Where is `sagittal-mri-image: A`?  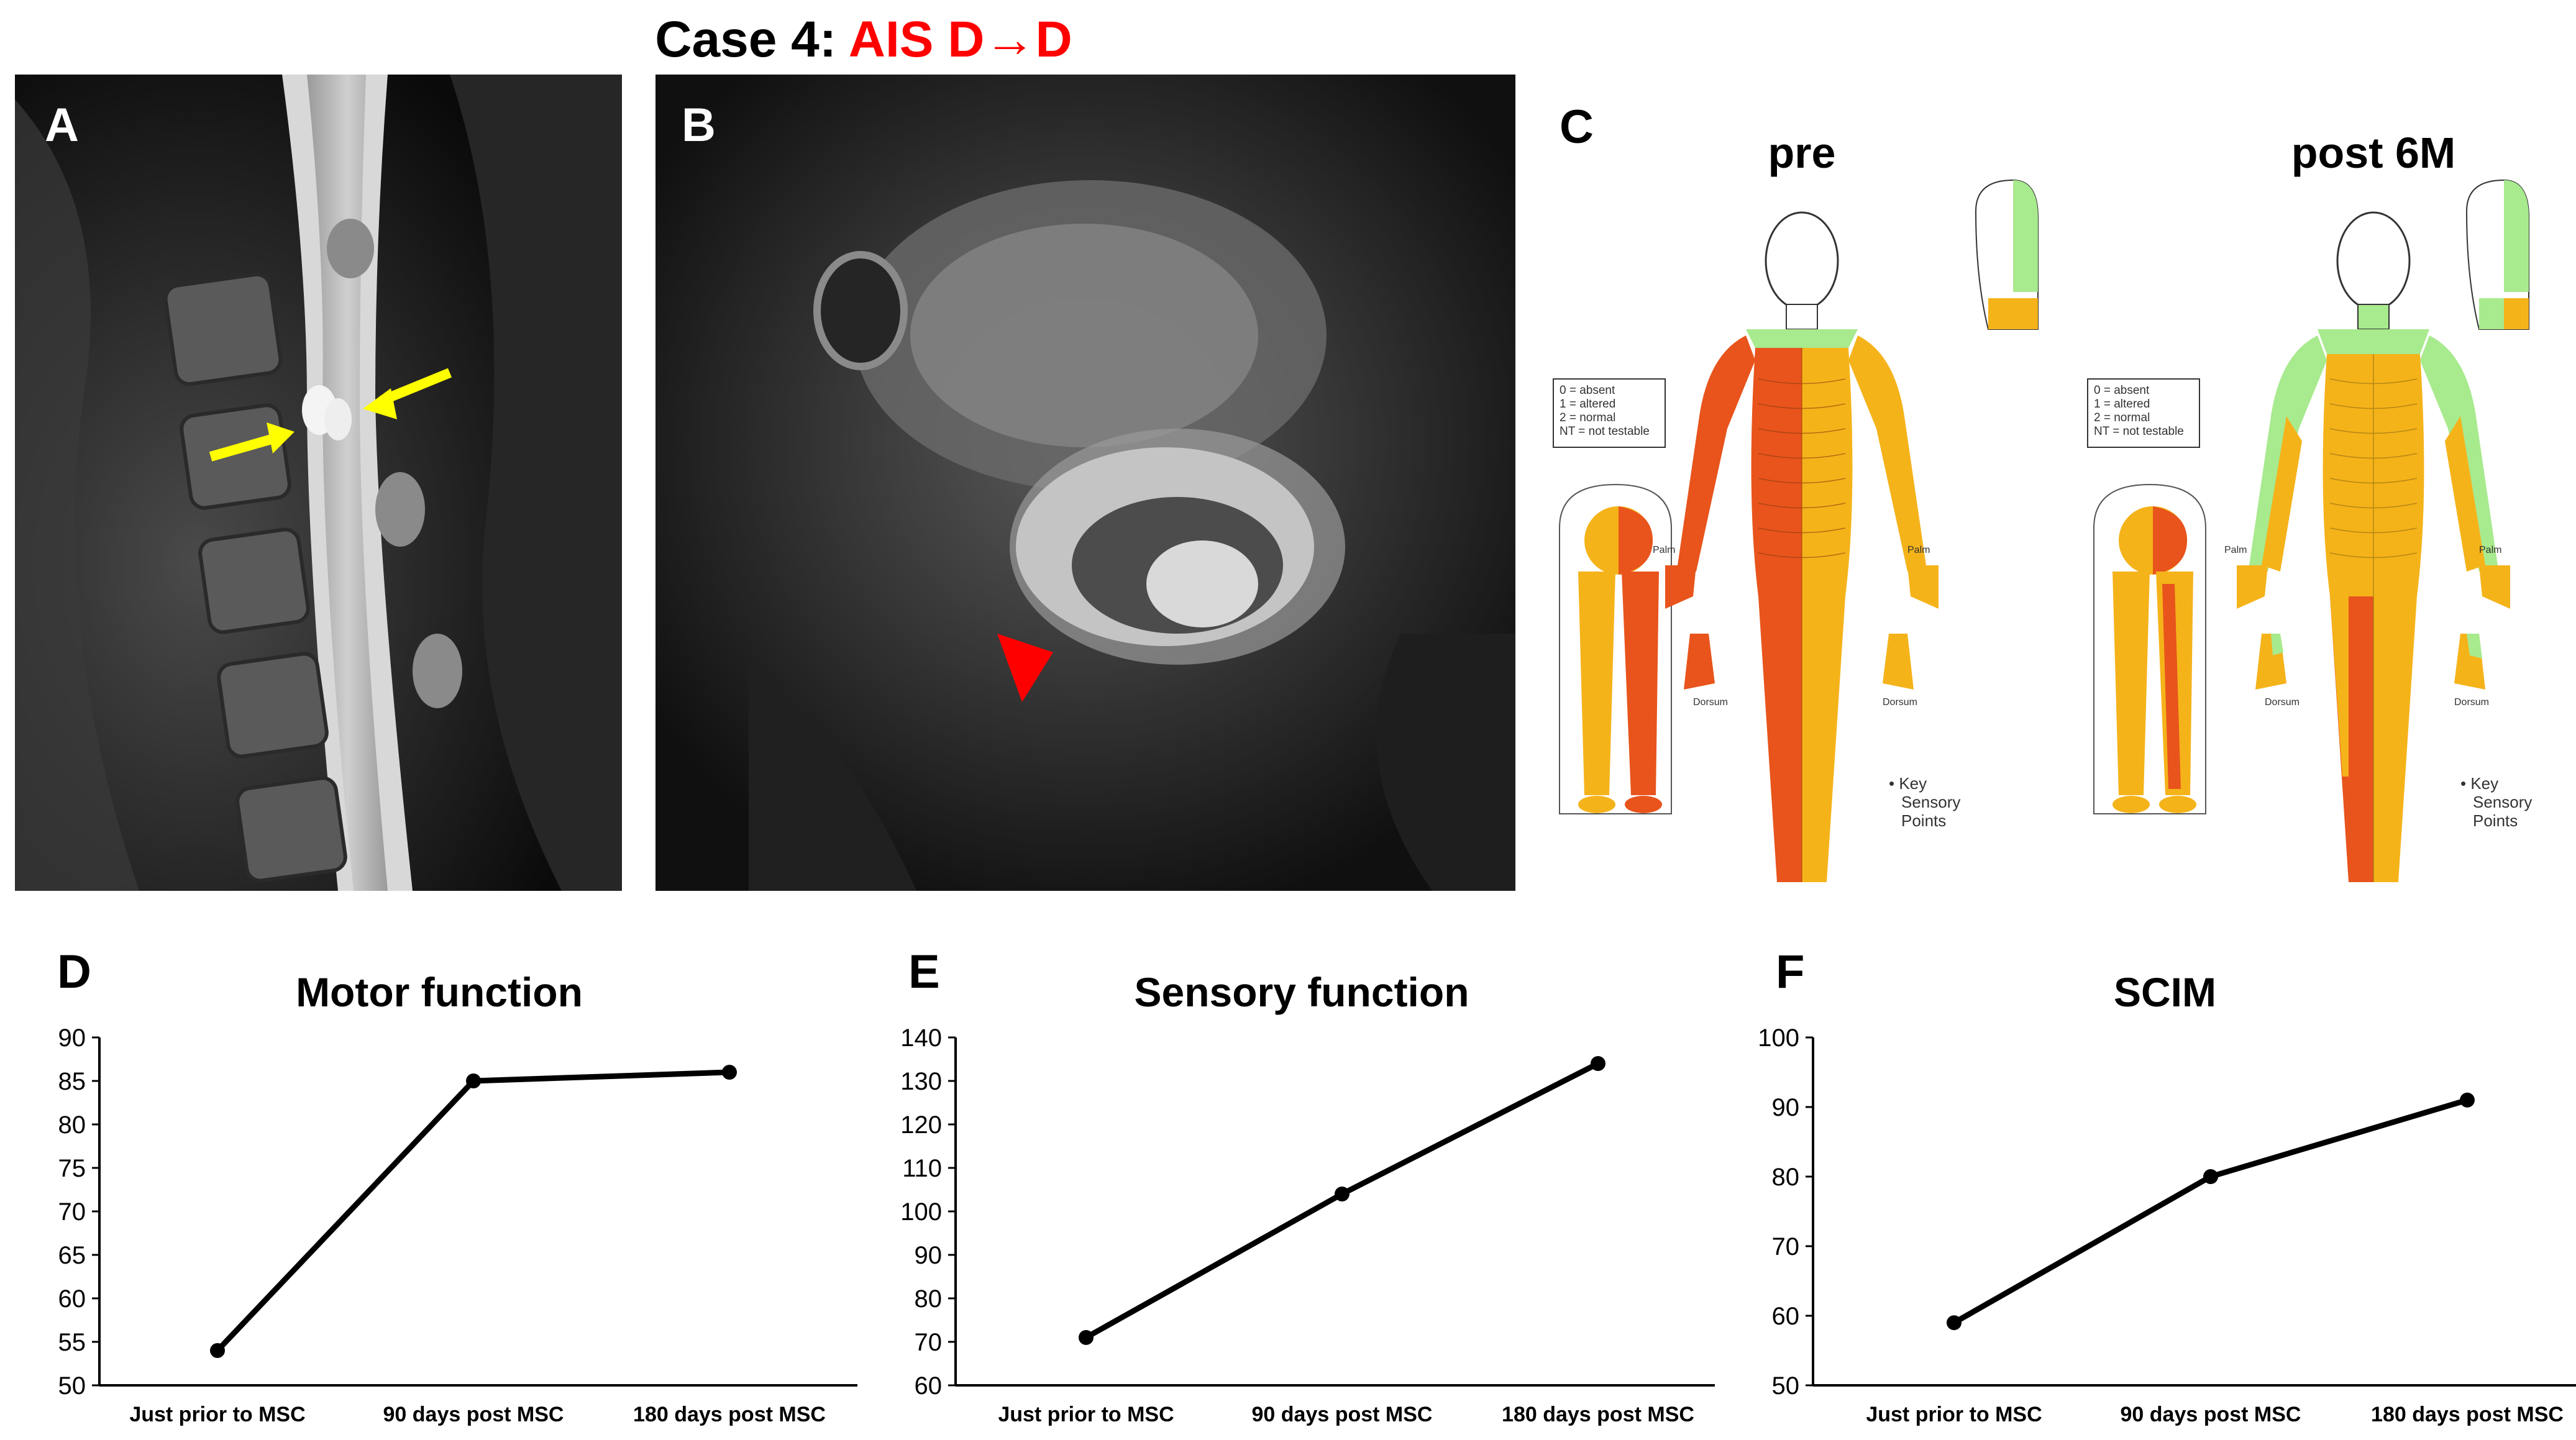
sagittal-mri-image: A is located at coordinates (318, 483).